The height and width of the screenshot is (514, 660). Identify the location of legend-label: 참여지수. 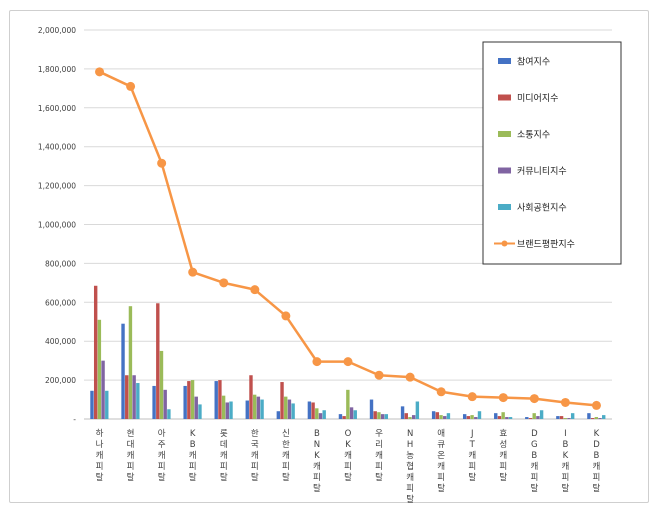
(533, 62).